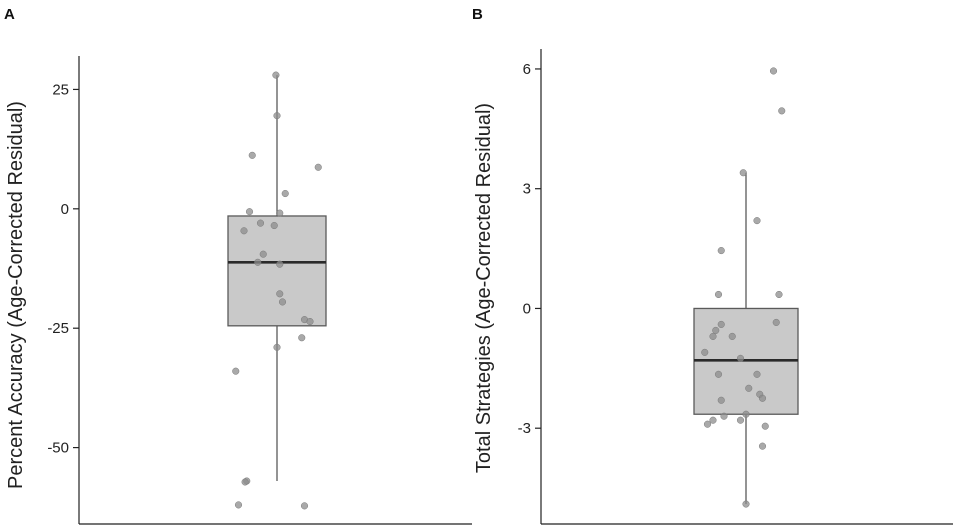 This screenshot has width=957, height=530. Describe the element at coordinates (527, 308) in the screenshot. I see `panel-b-y-tick-label: 0` at that location.